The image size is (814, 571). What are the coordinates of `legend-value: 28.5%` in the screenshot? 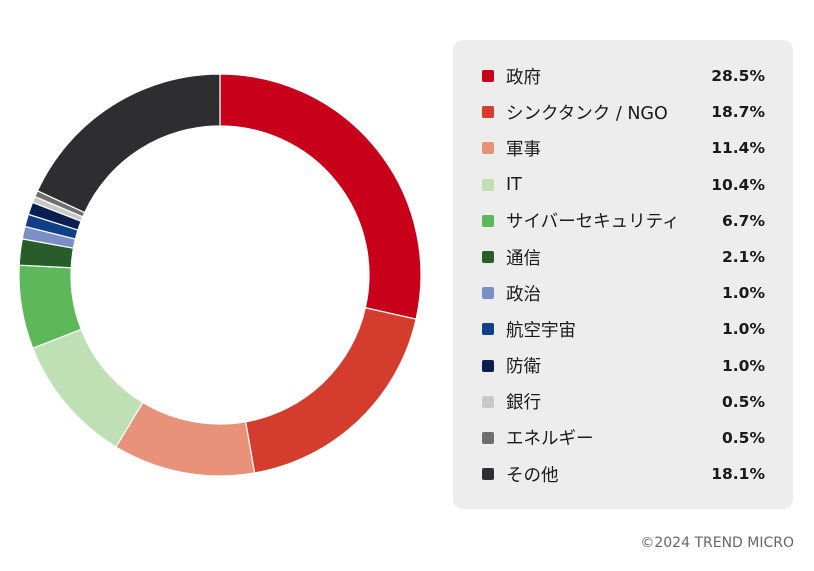 It's located at (738, 76).